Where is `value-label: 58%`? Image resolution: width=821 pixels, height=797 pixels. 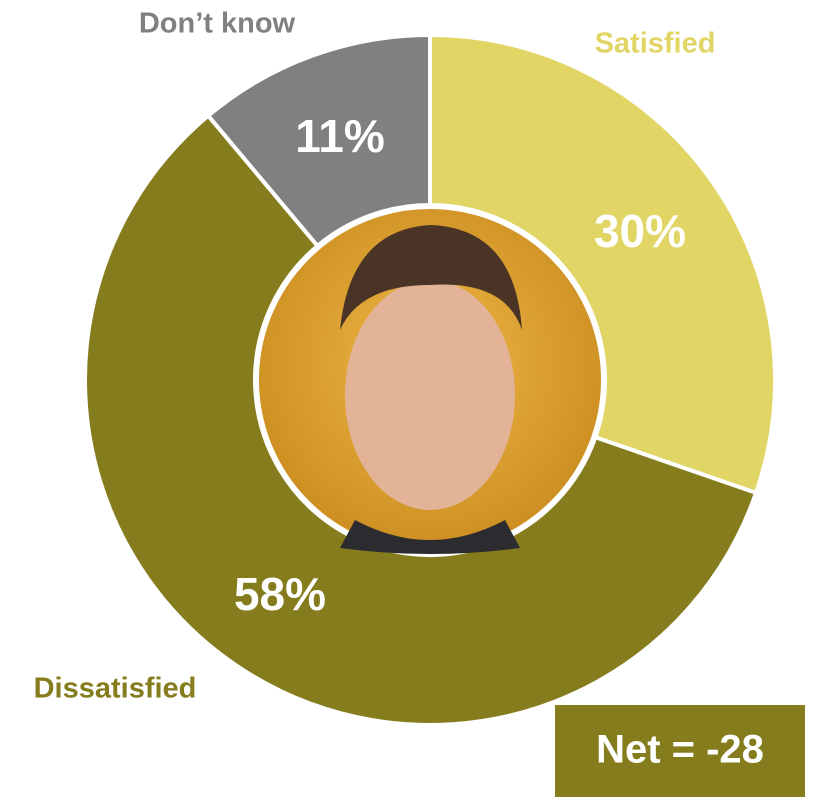
value-label: 58% is located at coordinates (280, 594).